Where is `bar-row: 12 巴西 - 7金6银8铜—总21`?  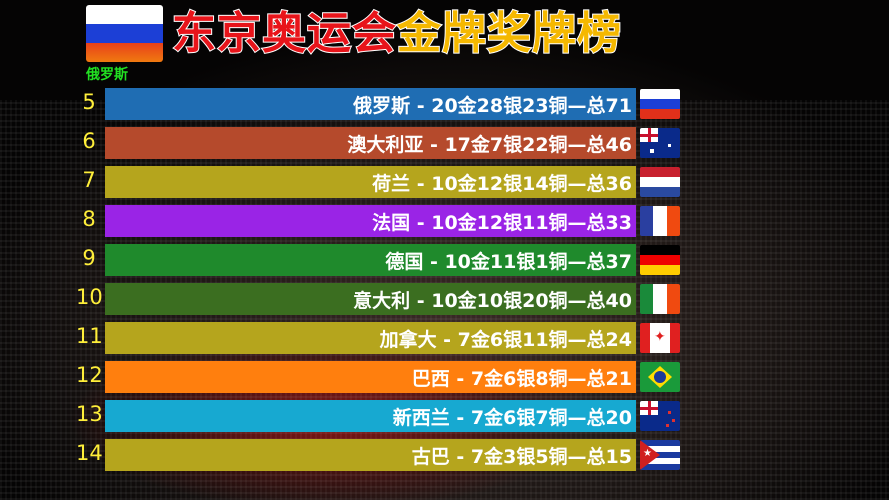 bar-row: 12 巴西 - 7金6银8铜—总21 is located at coordinates (444, 377).